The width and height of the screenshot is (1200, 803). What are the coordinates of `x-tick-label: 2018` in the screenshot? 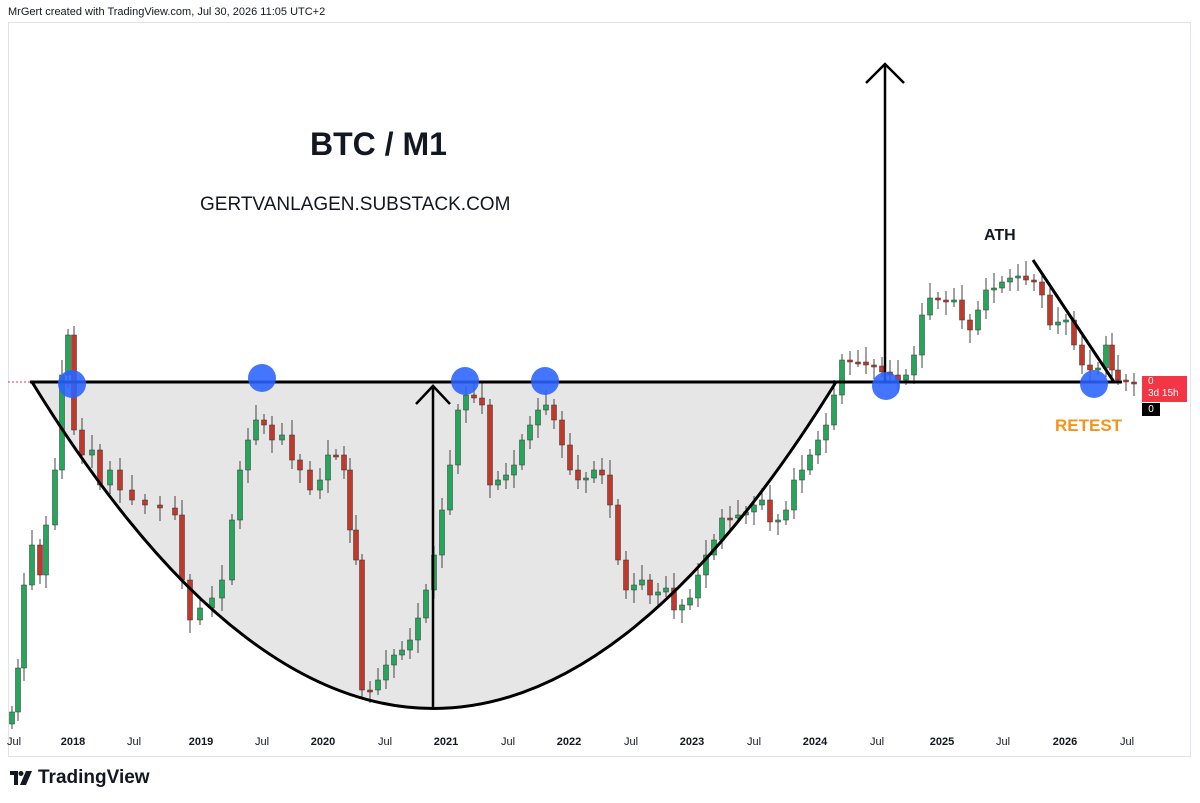 It's located at (73, 742).